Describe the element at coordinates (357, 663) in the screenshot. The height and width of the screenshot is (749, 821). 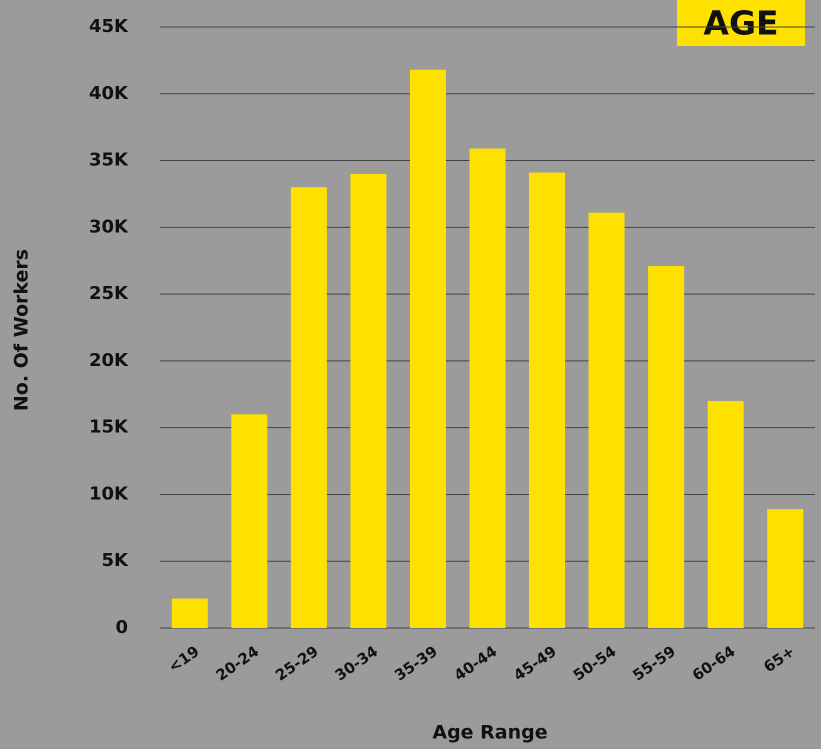
I see `x-tick-label: 30-34` at that location.